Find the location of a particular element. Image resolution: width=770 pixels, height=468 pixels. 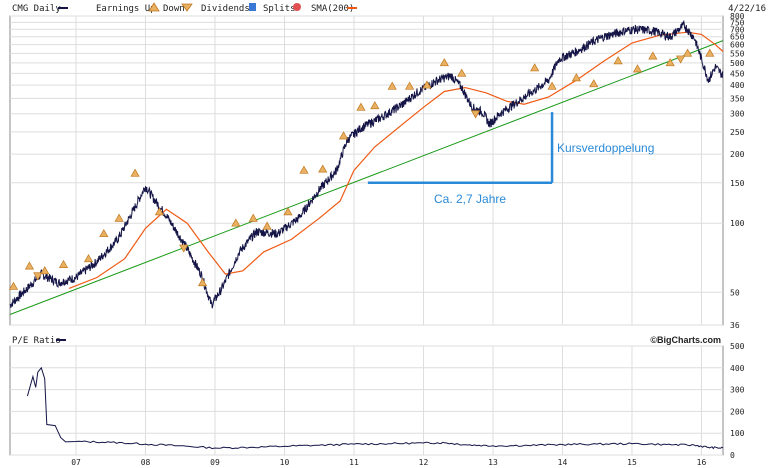

legend-dividends: Dividends is located at coordinates (225, 9).